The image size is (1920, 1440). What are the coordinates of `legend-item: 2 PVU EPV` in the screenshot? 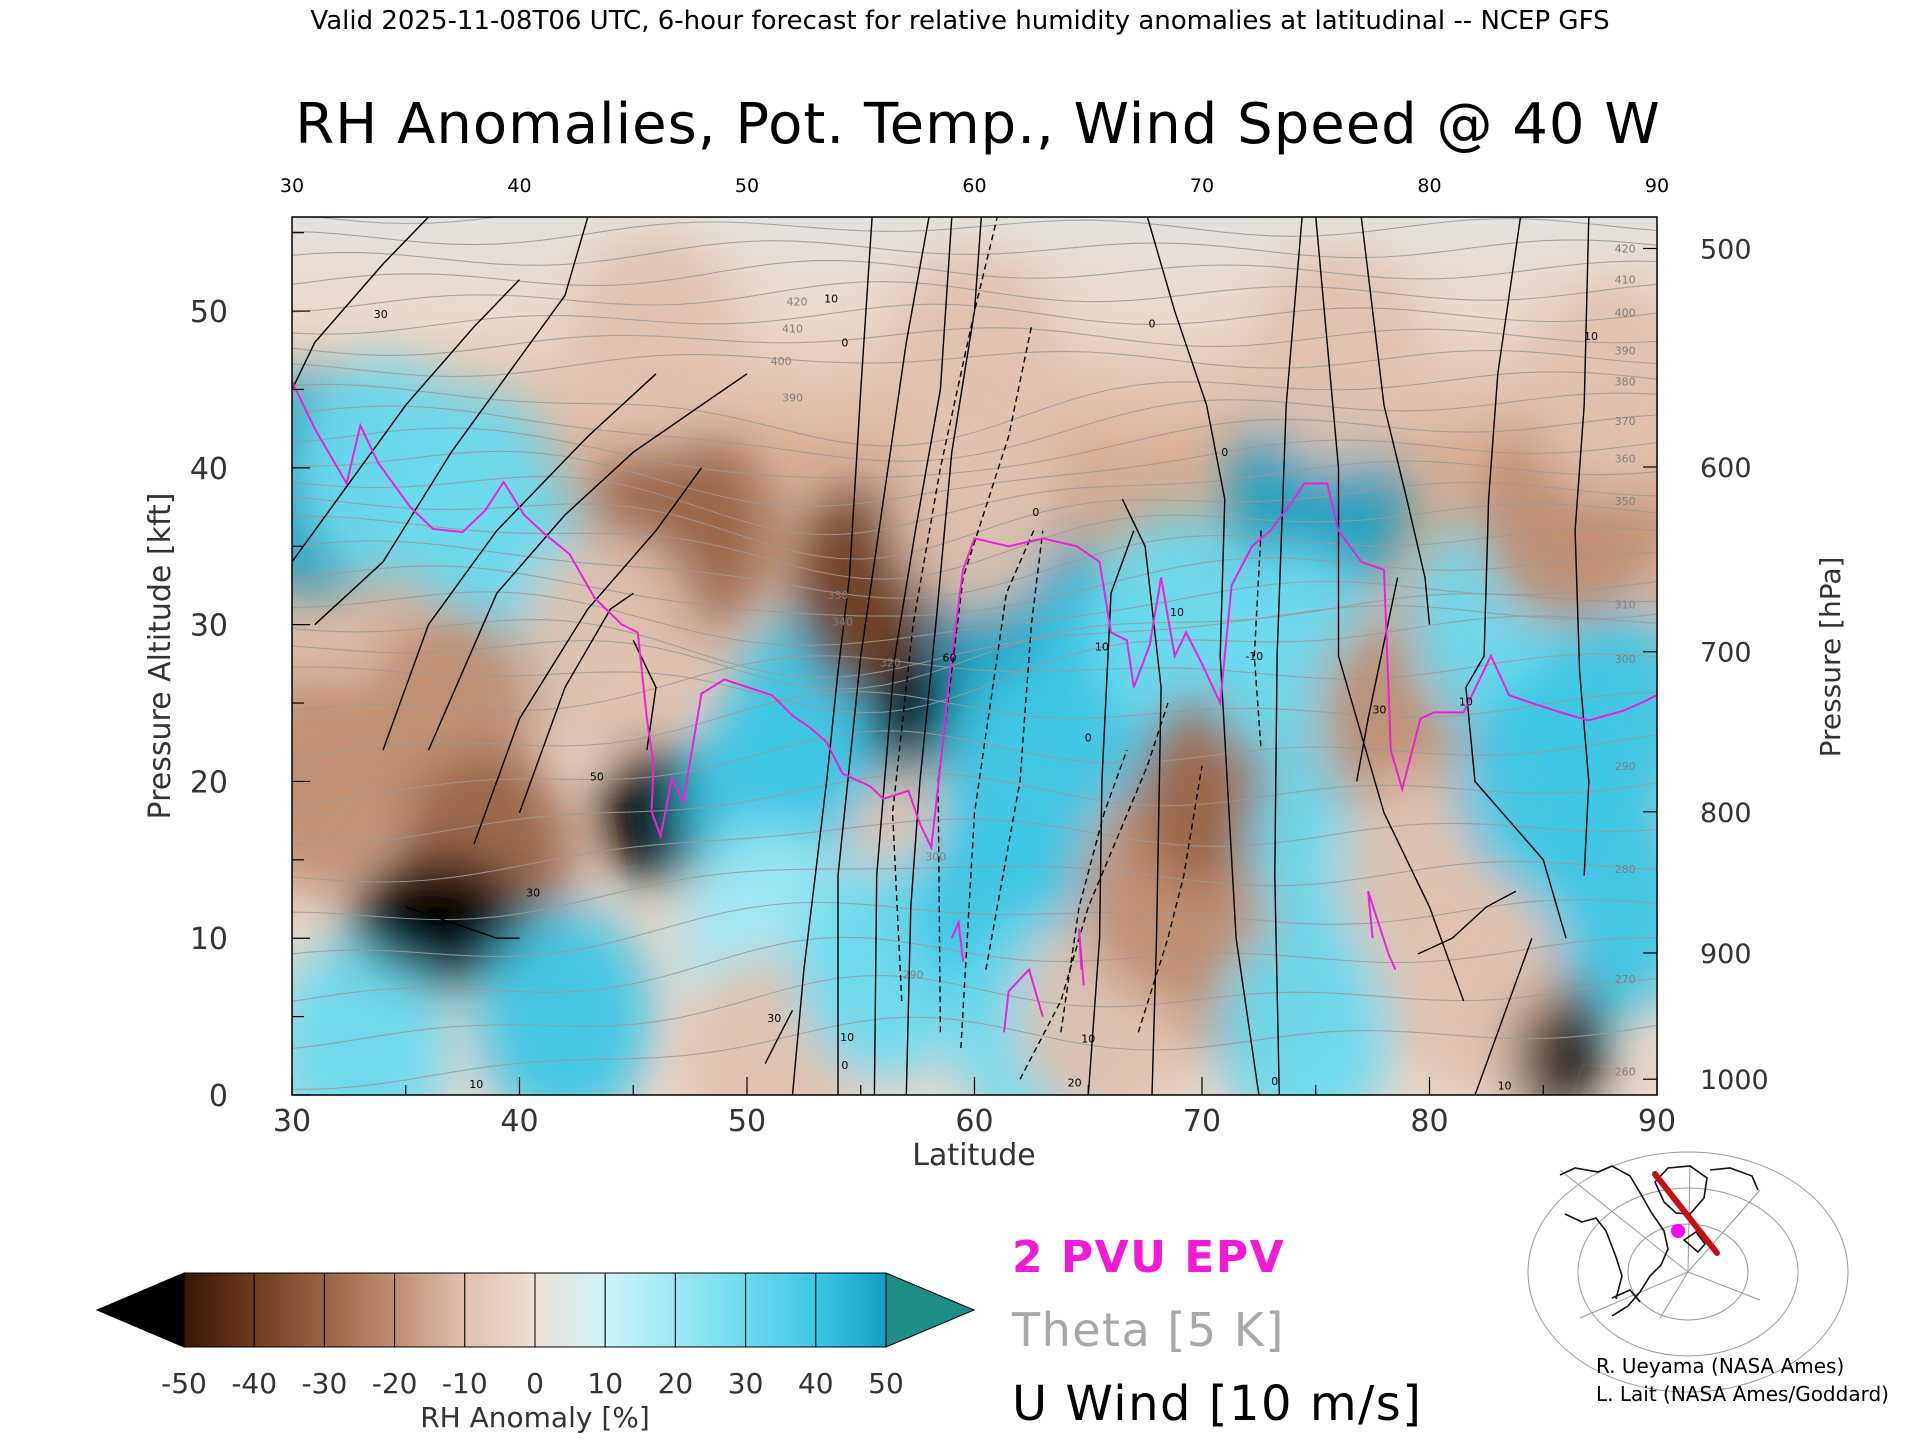 It's located at (1148, 1257).